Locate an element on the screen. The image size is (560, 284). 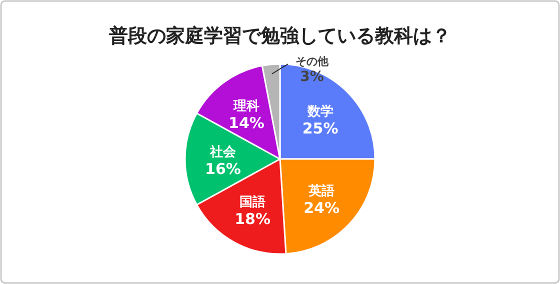
data-label: 14% is located at coordinates (246, 123).